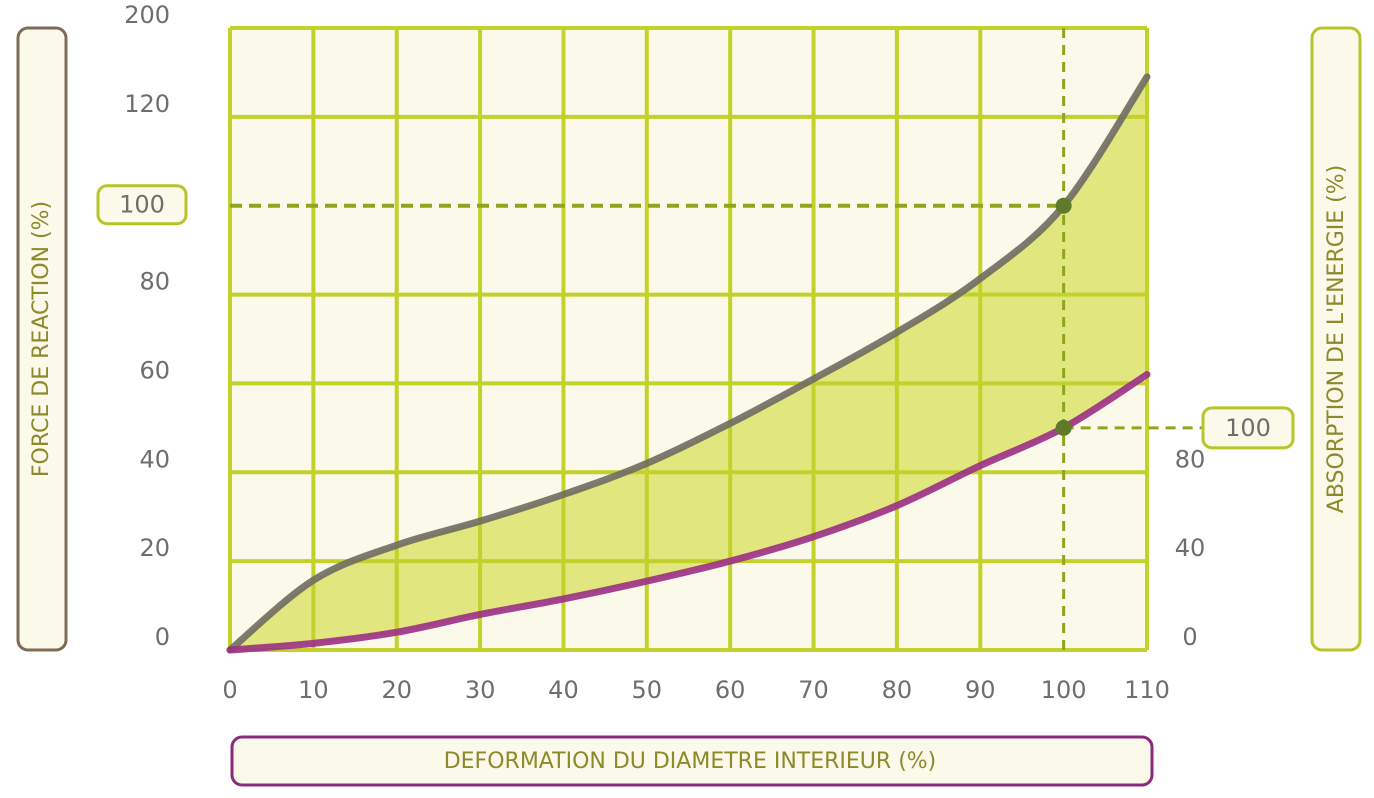  Describe the element at coordinates (563, 690) in the screenshot. I see `x-tick-label: 40` at that location.